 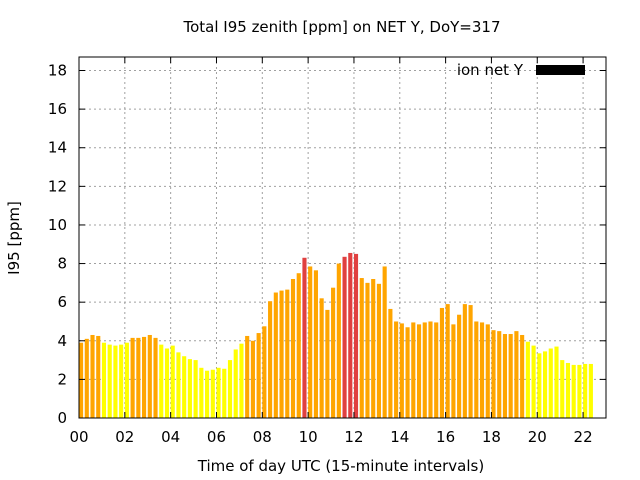 What do you see at coordinates (62, 341) in the screenshot?
I see `y-tick-label: 4` at bounding box center [62, 341].